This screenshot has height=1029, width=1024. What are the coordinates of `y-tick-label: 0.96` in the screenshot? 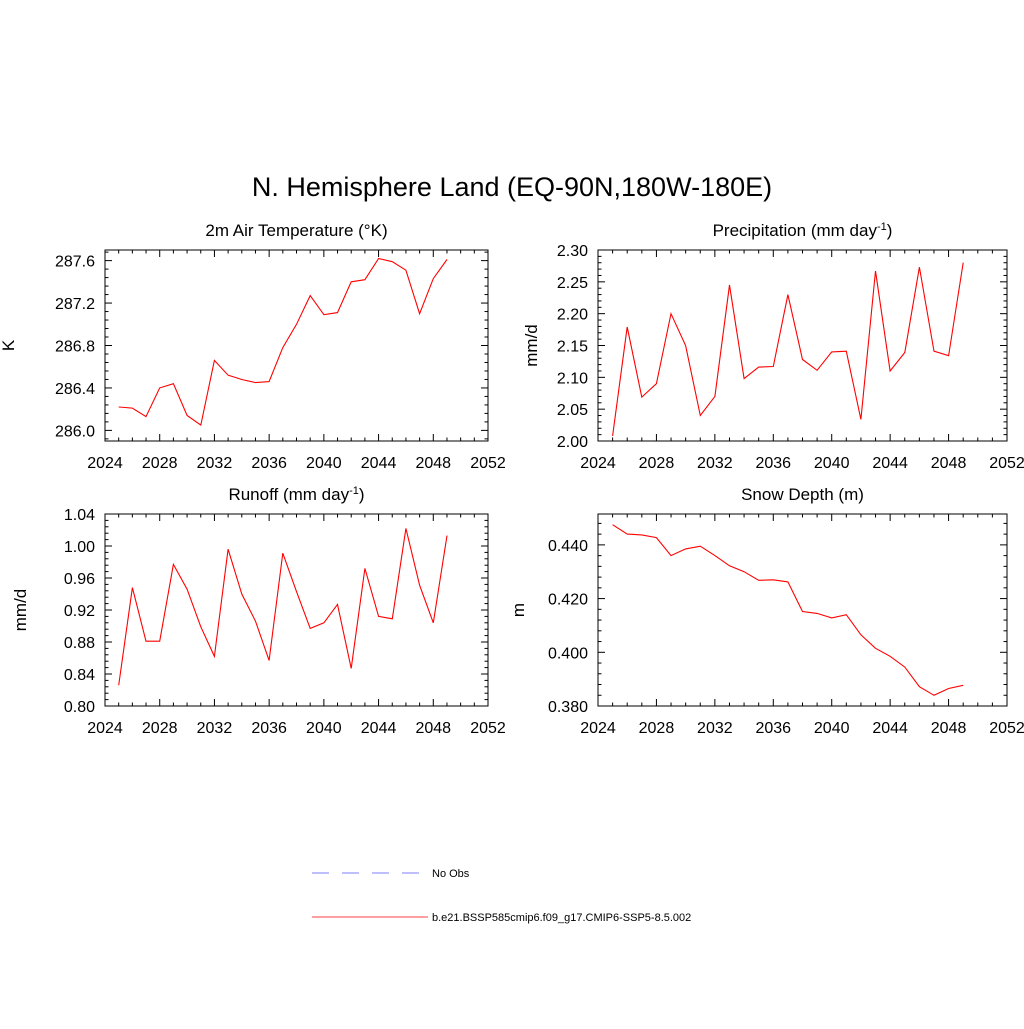 It's located at (79, 579).